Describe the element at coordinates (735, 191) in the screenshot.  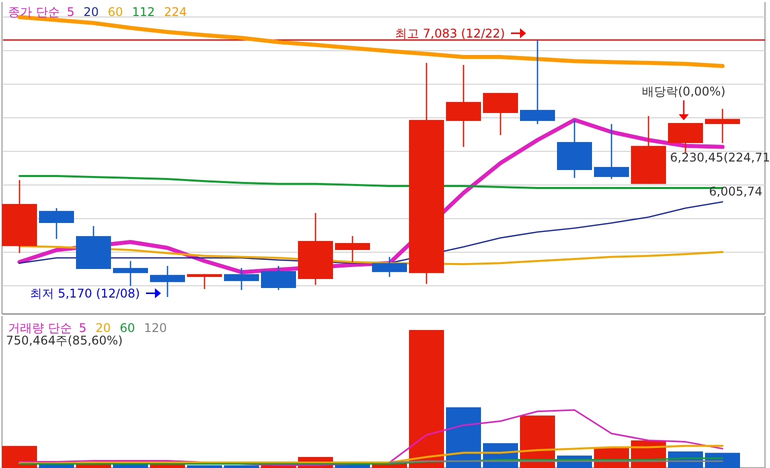
I see `annotation: 6,005,74` at that location.